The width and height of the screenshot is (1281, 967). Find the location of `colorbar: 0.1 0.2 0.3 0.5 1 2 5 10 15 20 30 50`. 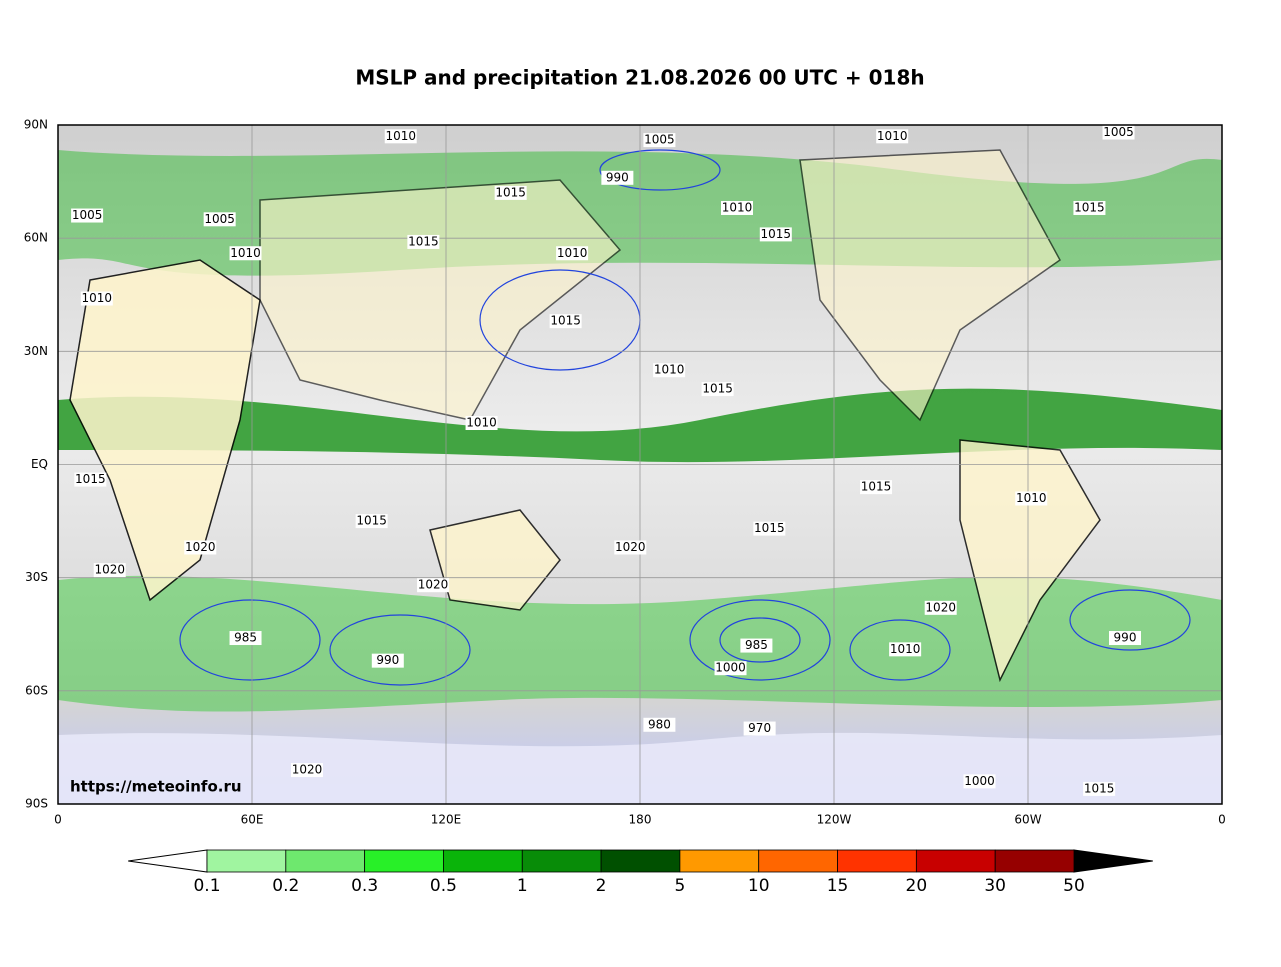

colorbar: 0.1 0.2 0.3 0.5 1 2 5 10 15 20 30 50 is located at coordinates (640, 872).